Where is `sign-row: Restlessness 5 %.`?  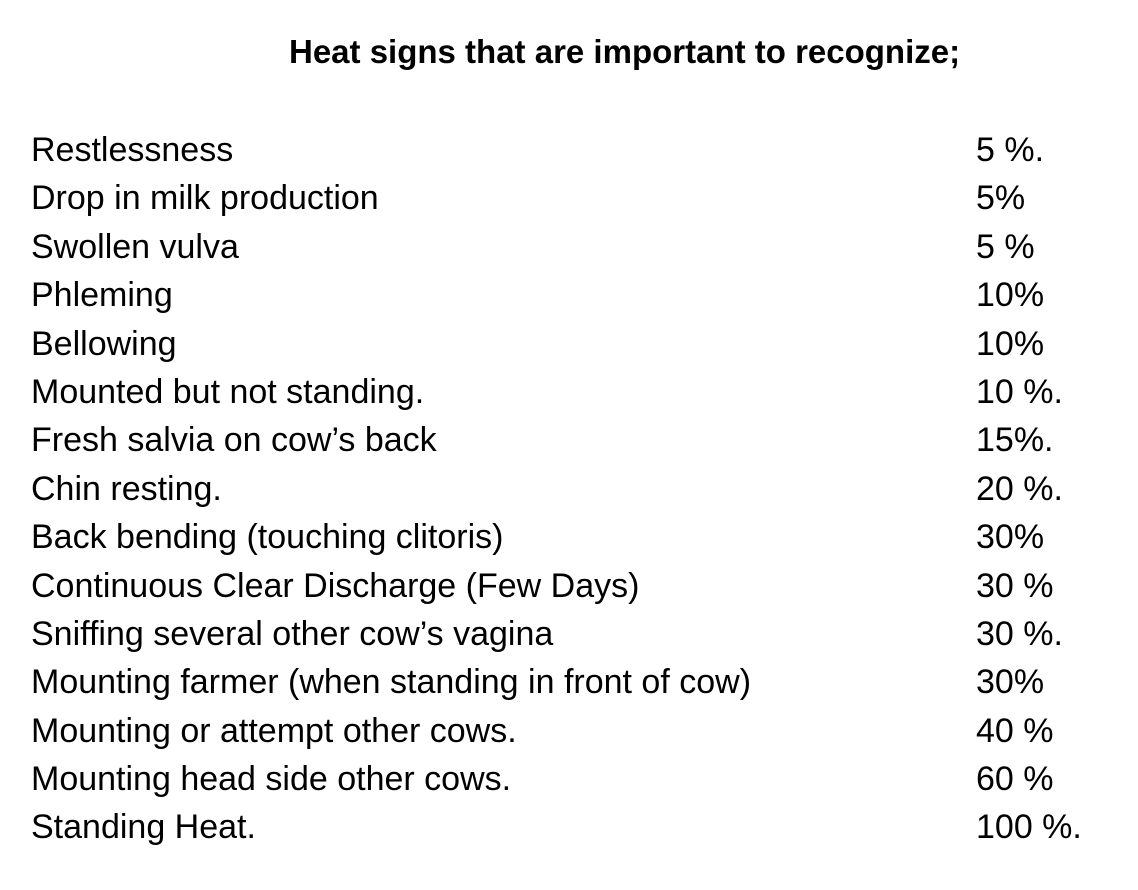
sign-row: Restlessness 5 %. is located at coordinates (571, 150).